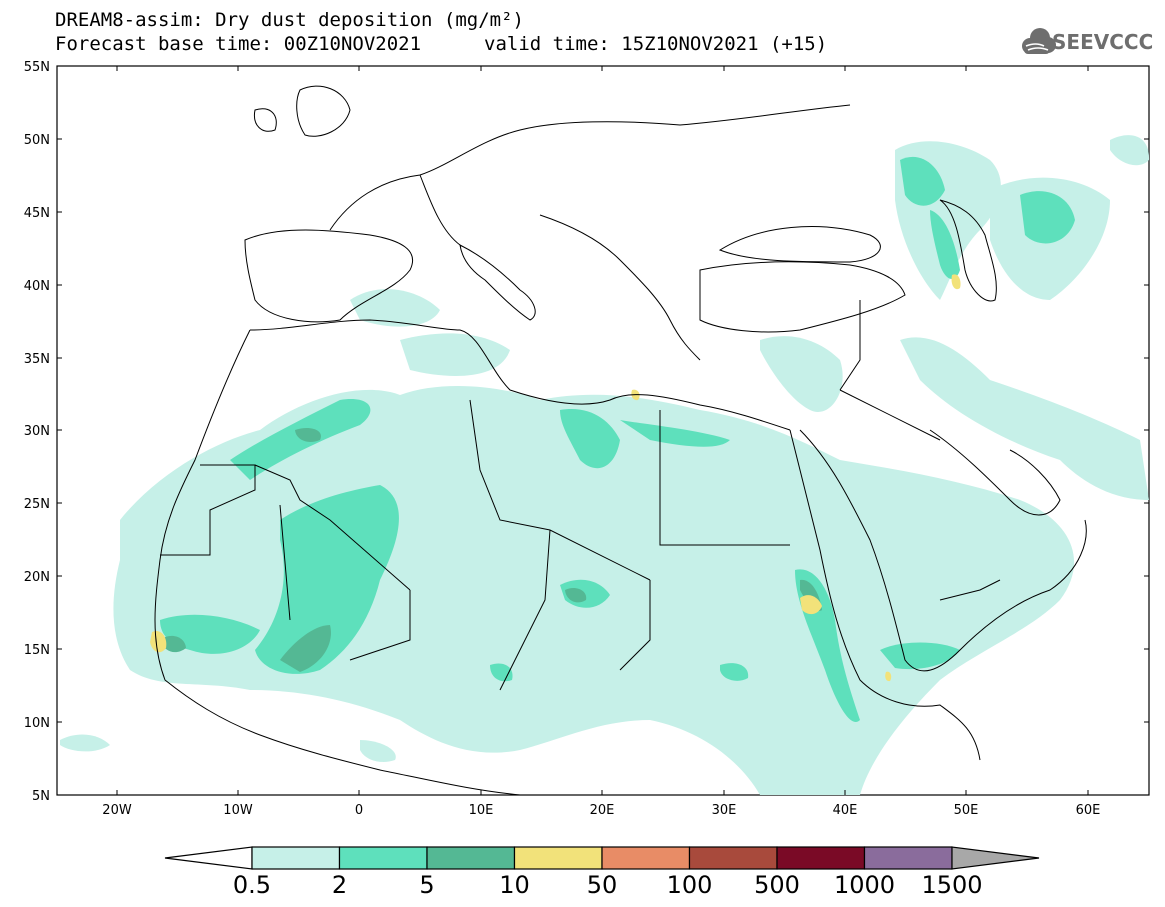 Image resolution: width=1165 pixels, height=907 pixels. I want to click on lat-label: 5N, so click(41, 796).